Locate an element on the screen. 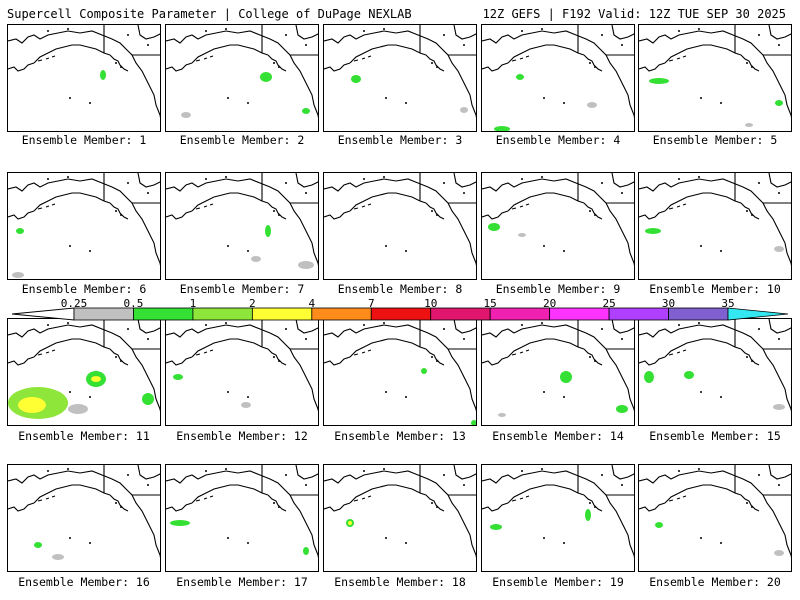  member-label: Ensemble Member: 7 is located at coordinates (242, 289).